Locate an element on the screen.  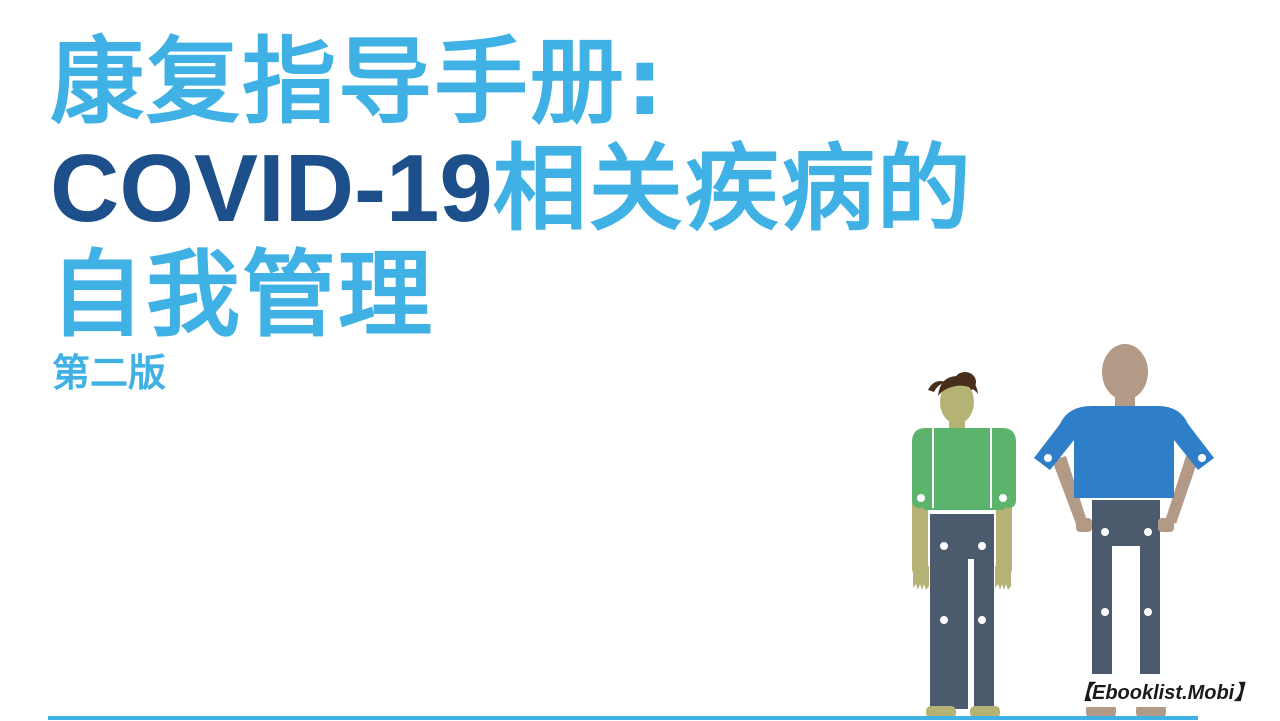
man-pants is located at coordinates (1126, 604).